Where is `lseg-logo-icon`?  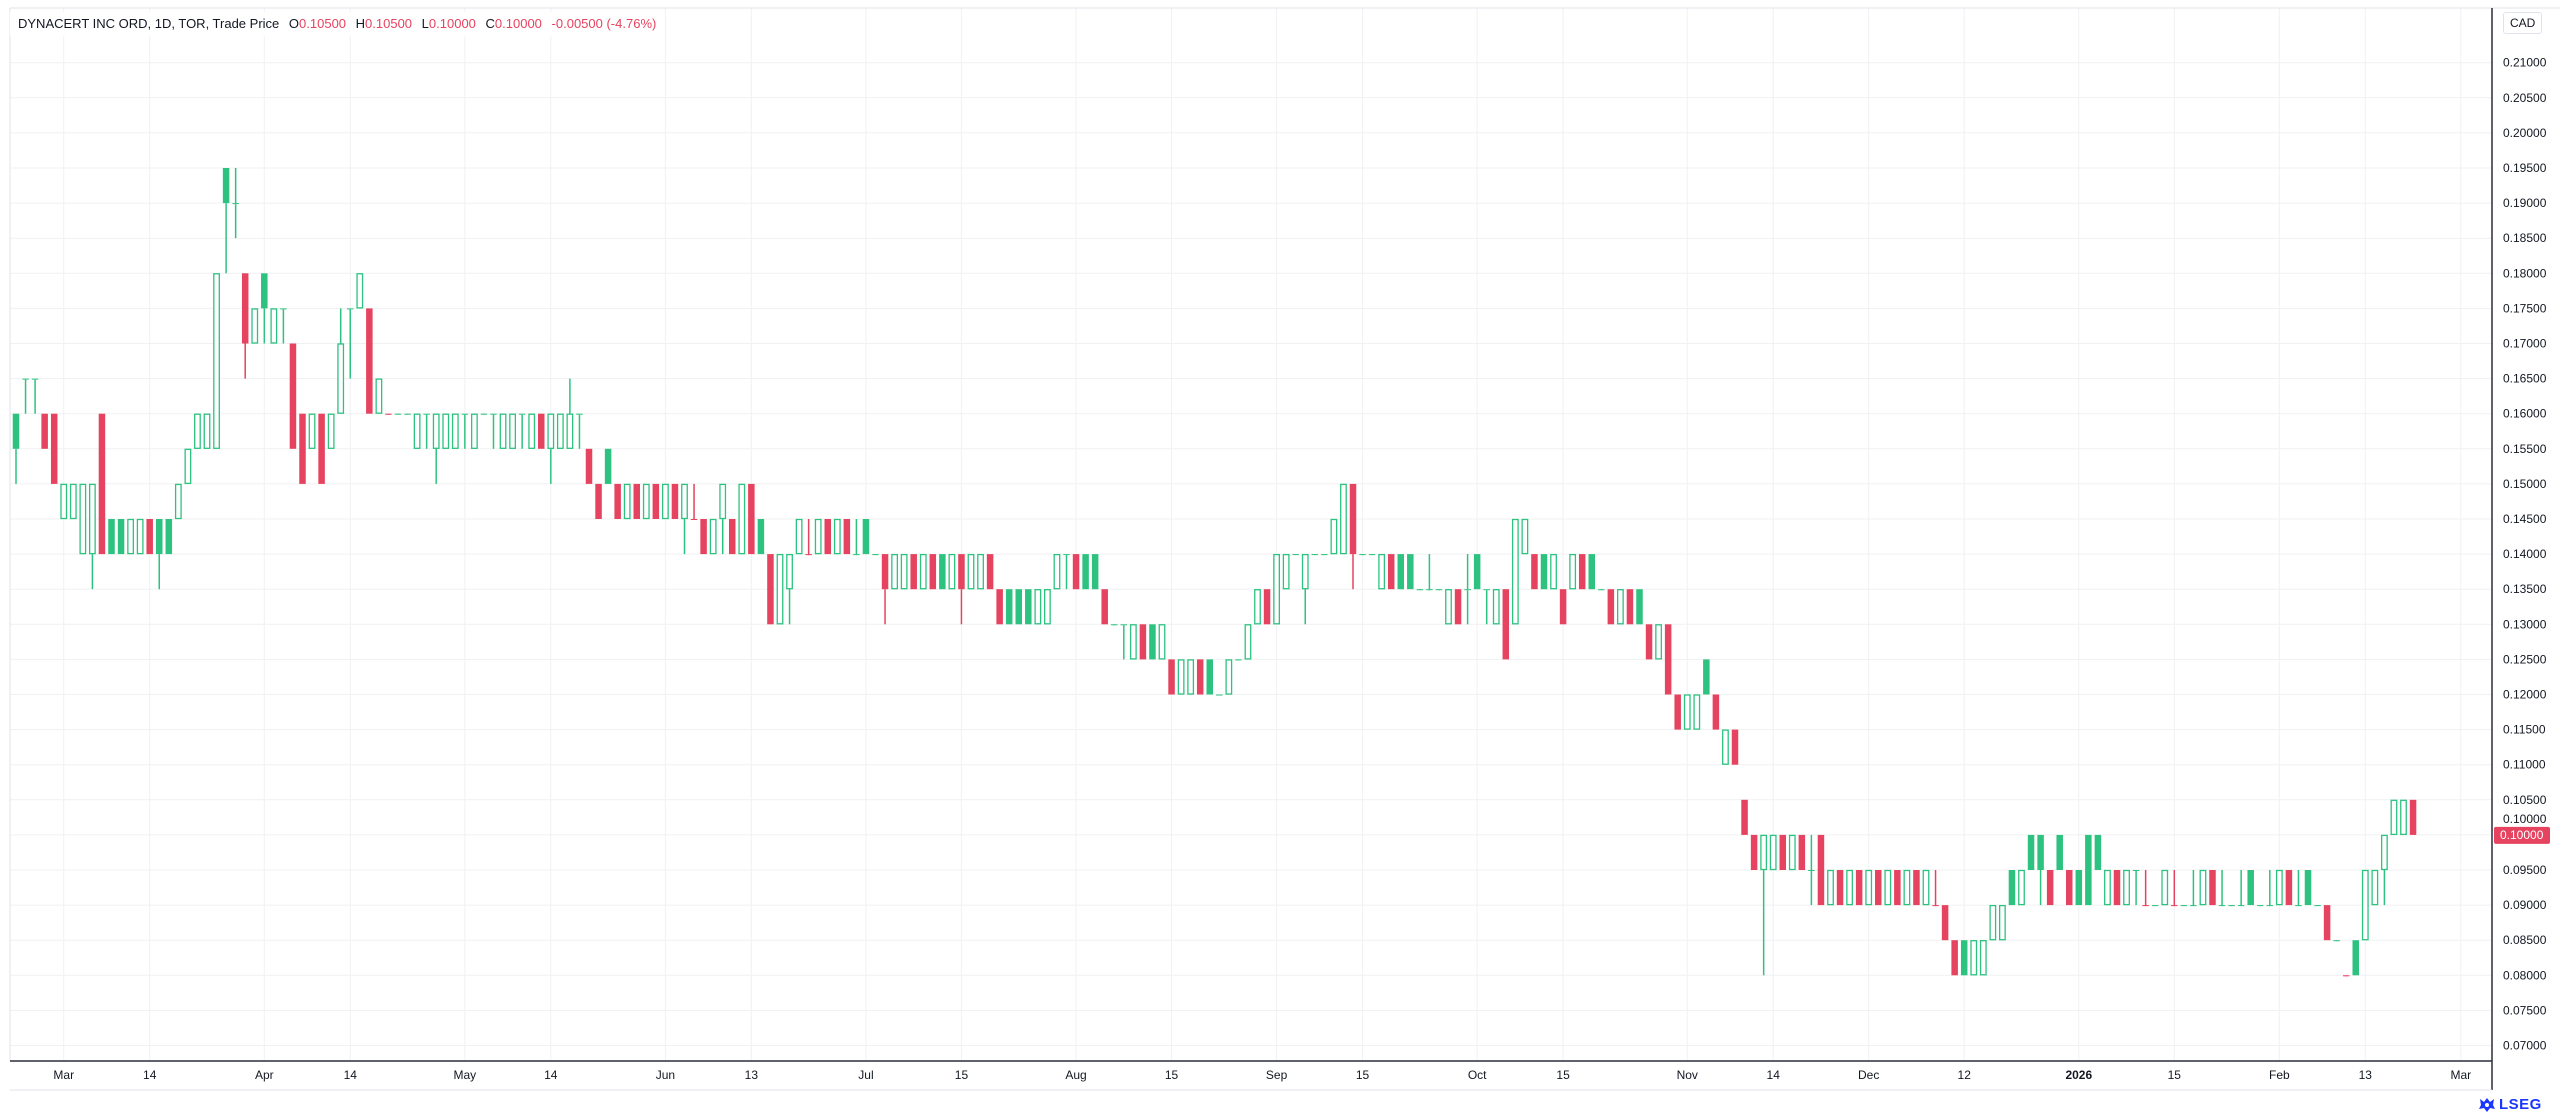
lseg-logo-icon is located at coordinates (2487, 1104).